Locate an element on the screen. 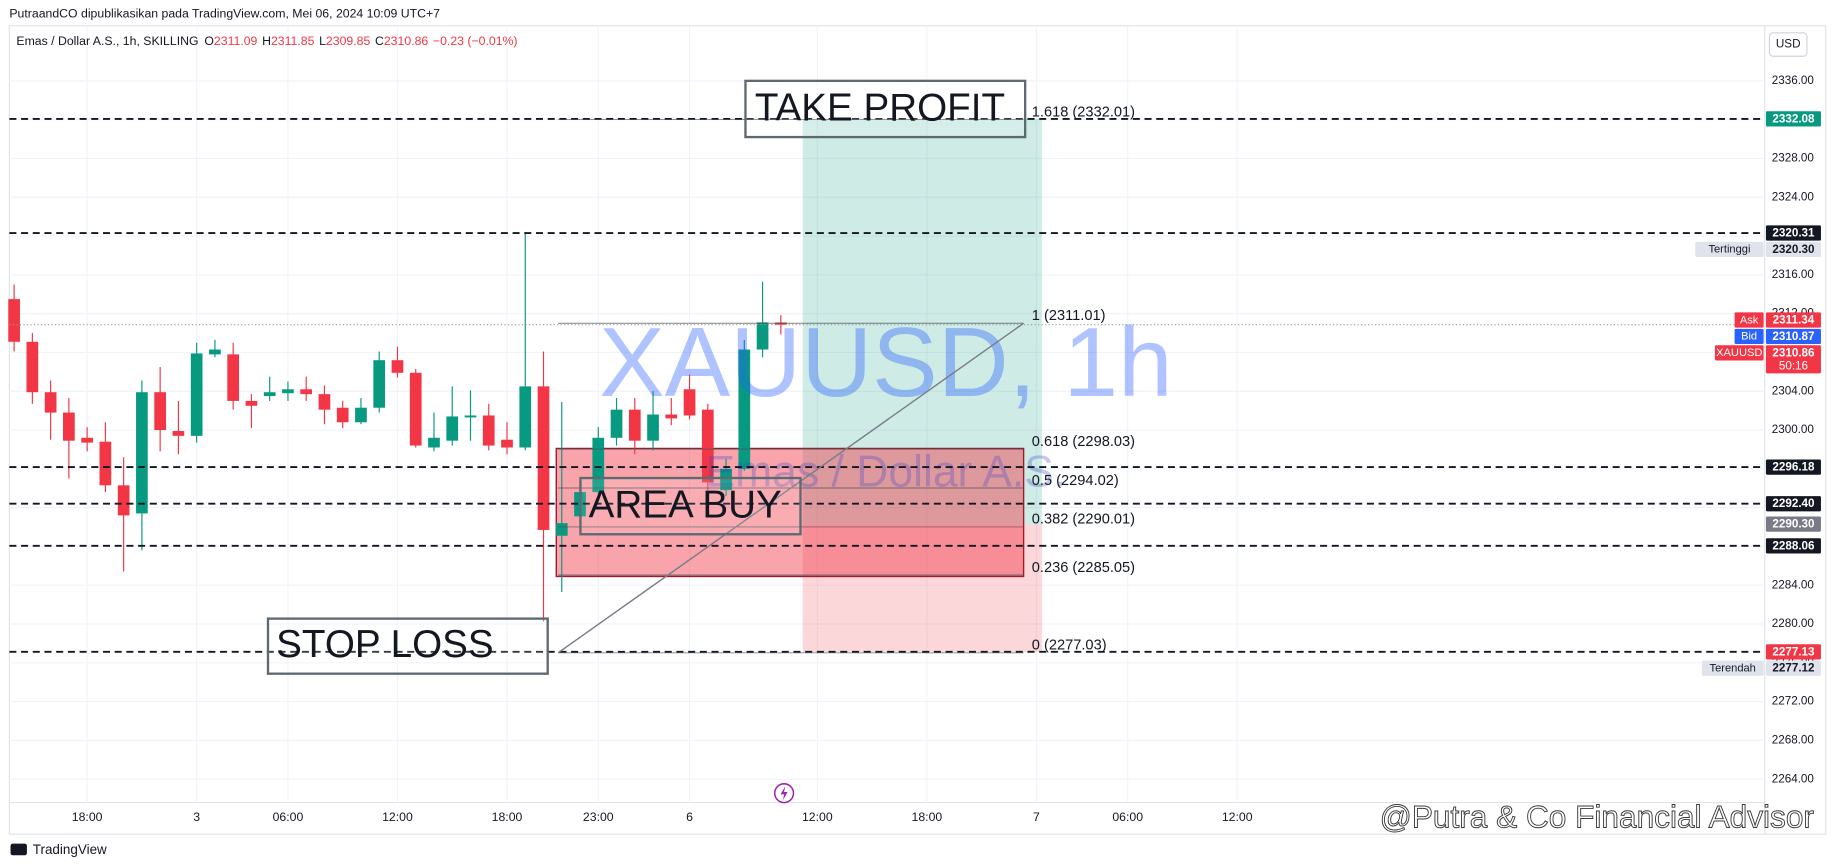 The width and height of the screenshot is (1835, 867). brand-logo: TradingView is located at coordinates (58, 849).